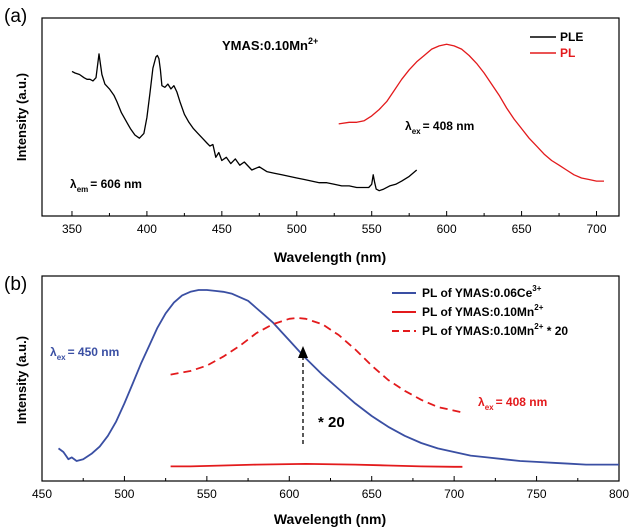  Describe the element at coordinates (619, 494) in the screenshot. I see `x-tick-label: 800` at that location.